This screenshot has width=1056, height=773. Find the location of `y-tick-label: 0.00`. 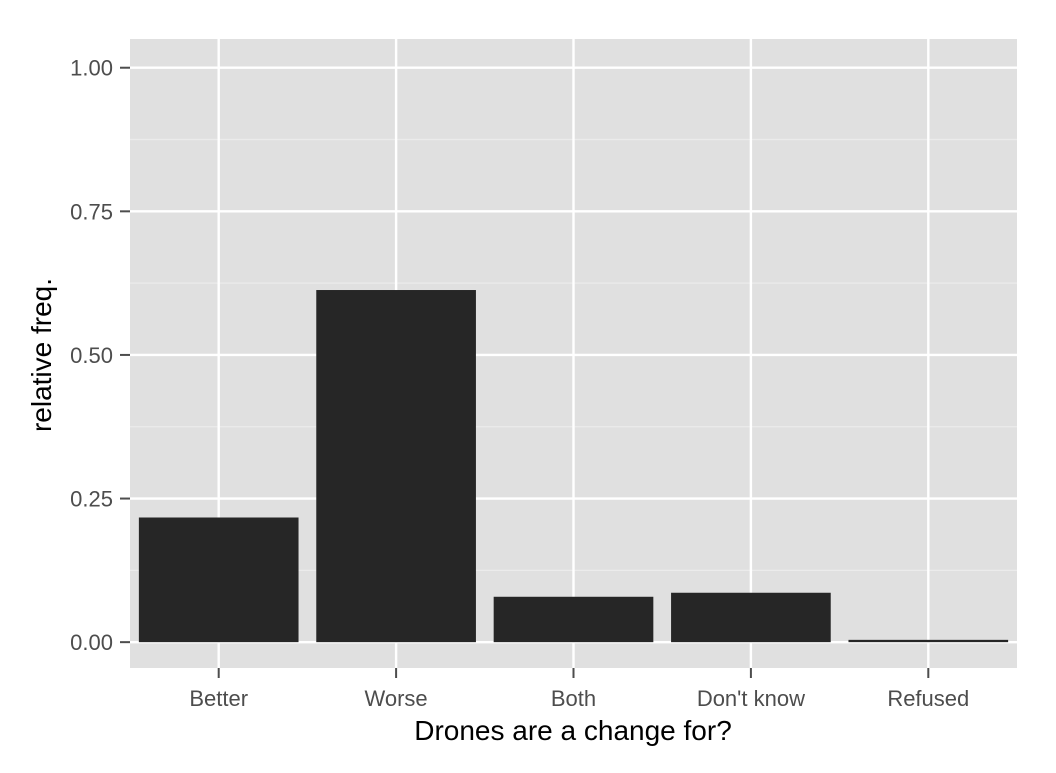

y-tick-label: 0.00 is located at coordinates (91, 642).